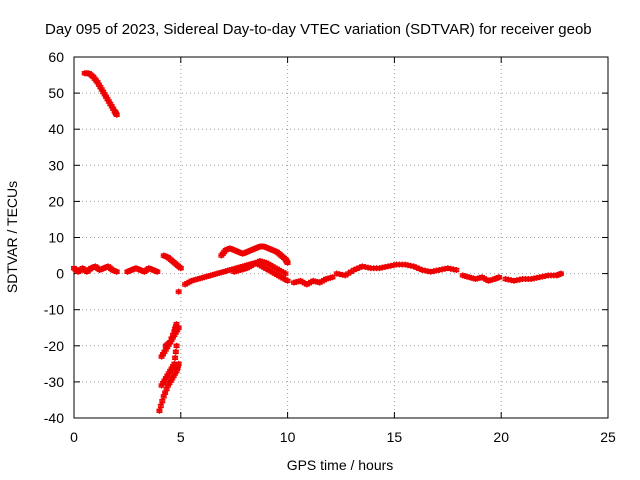 Image resolution: width=640 pixels, height=480 pixels. Describe the element at coordinates (340, 465) in the screenshot. I see `x-axis-label: GPS time / hours` at that location.